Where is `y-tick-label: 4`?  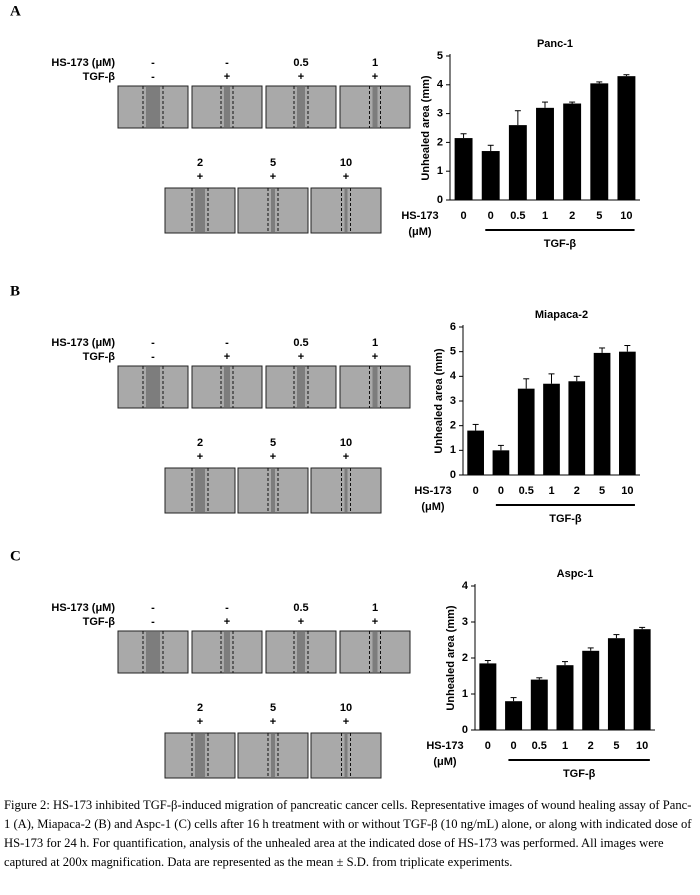 y-tick-label: 4 is located at coordinates (440, 85).